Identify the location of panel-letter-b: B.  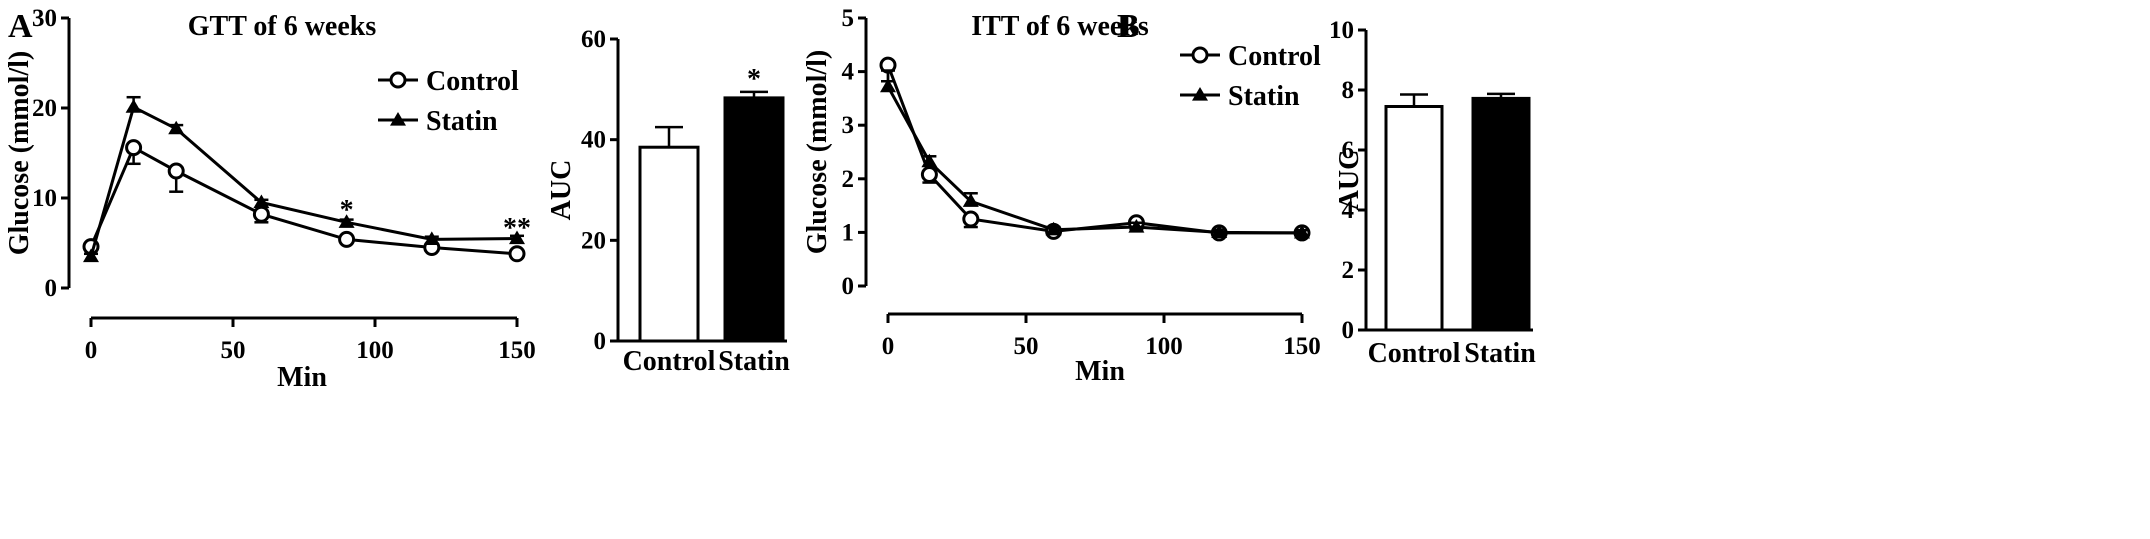
(1128, 26).